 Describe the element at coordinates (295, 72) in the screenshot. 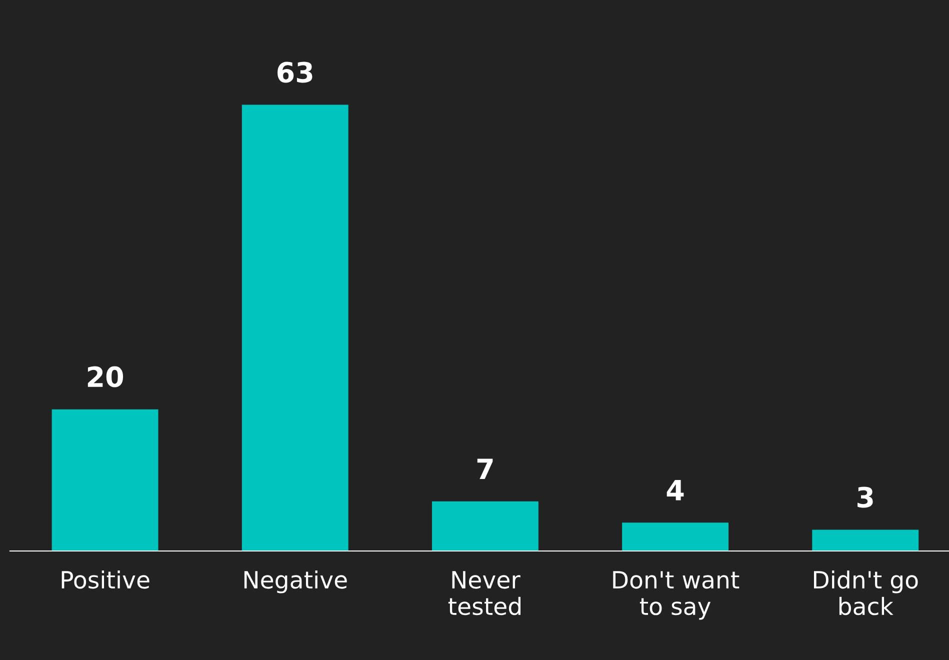

I see `data-label: 63` at that location.